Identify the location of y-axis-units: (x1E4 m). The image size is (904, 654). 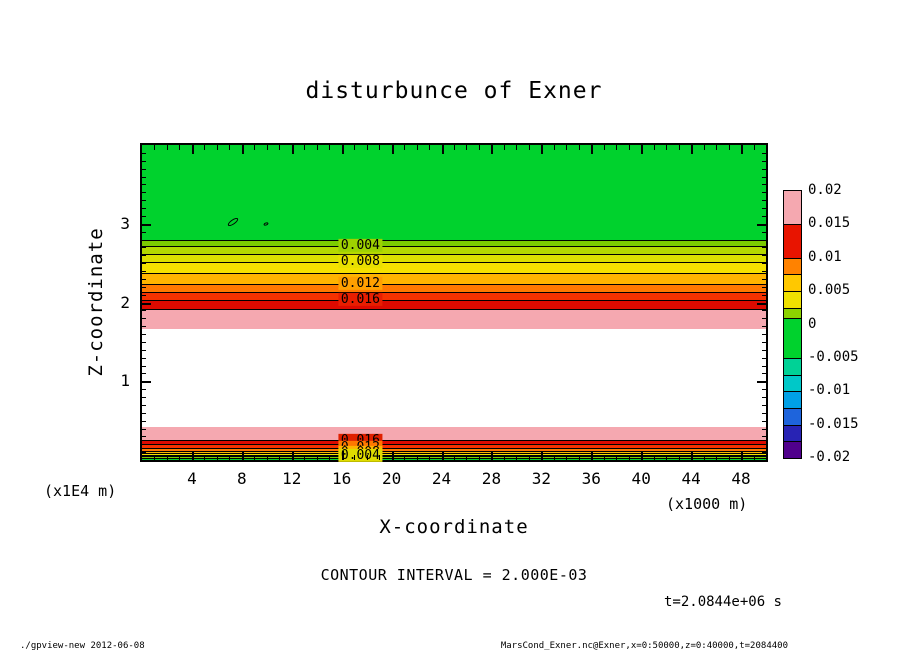
(80, 491).